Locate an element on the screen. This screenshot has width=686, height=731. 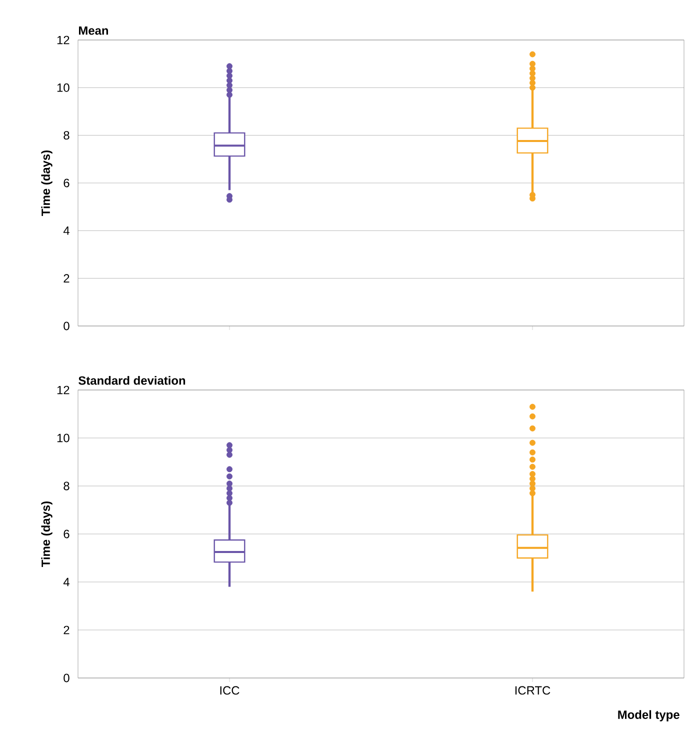
chart-title: Standard deviation is located at coordinates (132, 380).